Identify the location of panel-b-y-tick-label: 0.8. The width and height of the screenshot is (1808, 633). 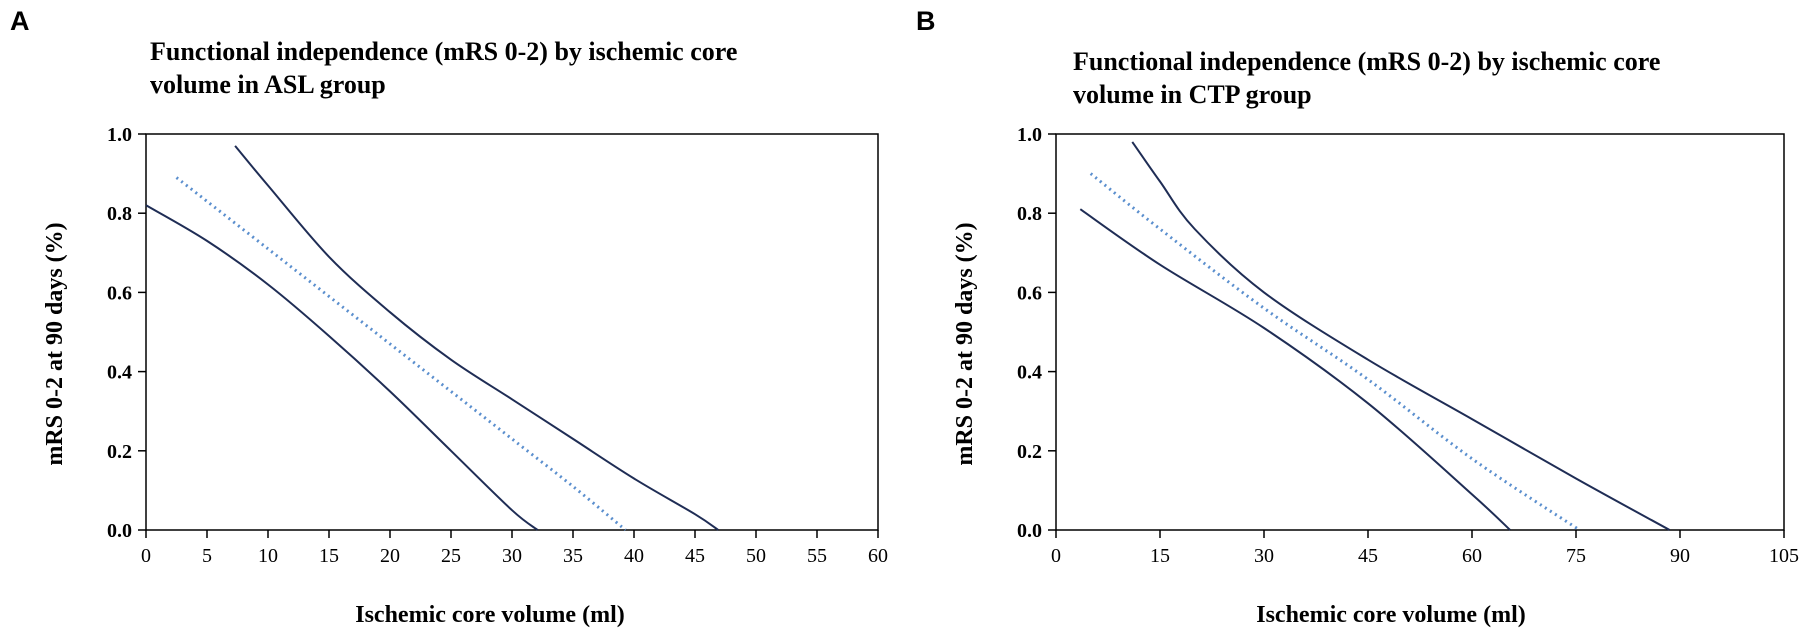
(1029, 214).